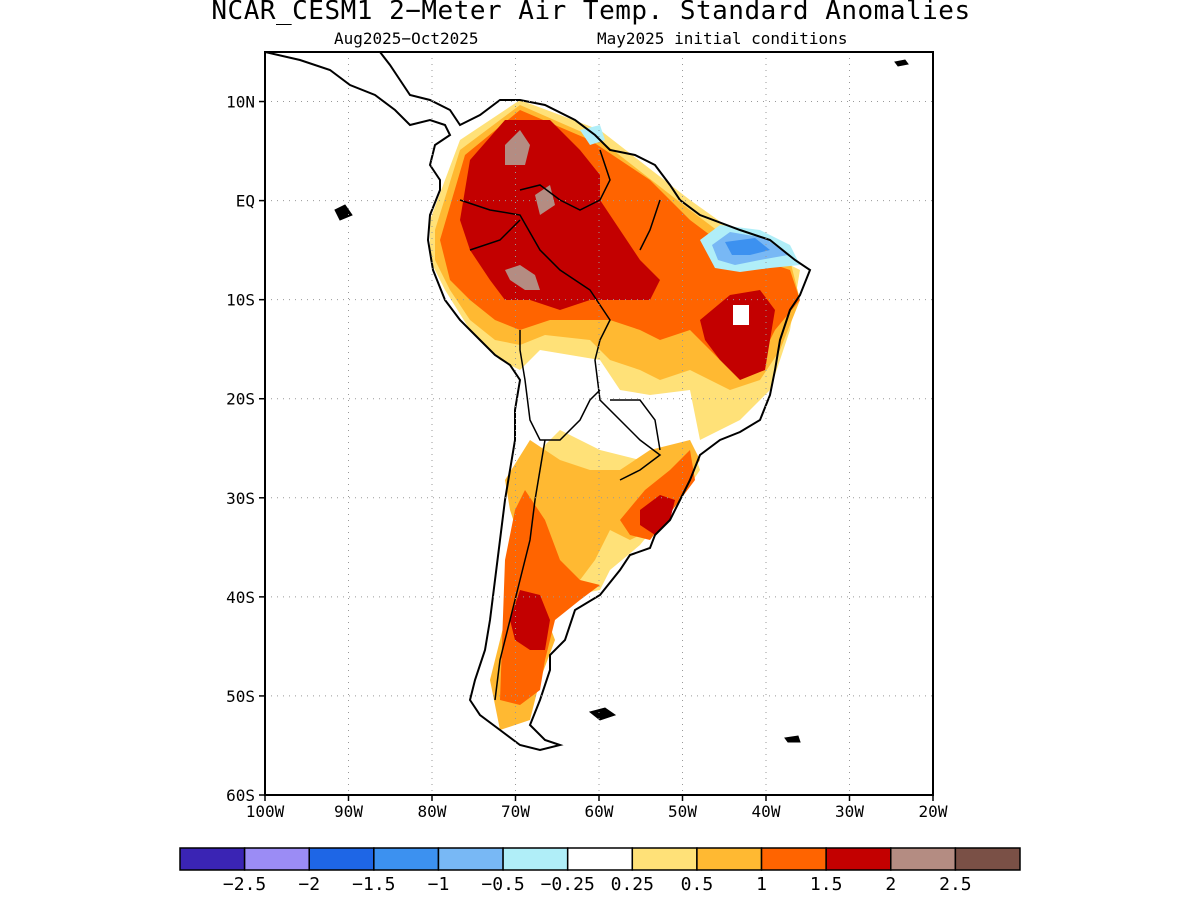 The height and width of the screenshot is (900, 1200). Describe the element at coordinates (515, 811) in the screenshot. I see `lon-tick-label: 70W` at that location.